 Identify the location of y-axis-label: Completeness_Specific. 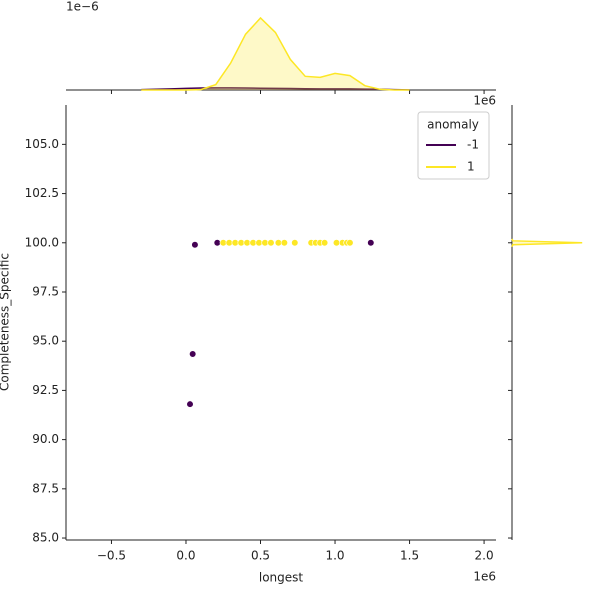
(6, 322).